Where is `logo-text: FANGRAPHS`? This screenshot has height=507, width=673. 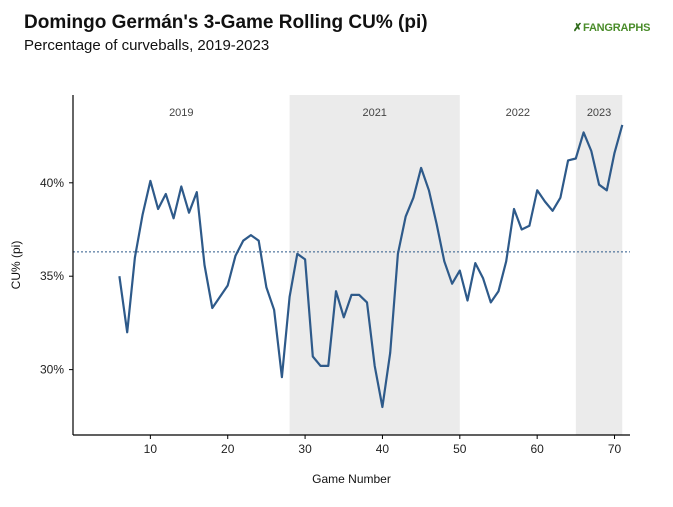 logo-text: FANGRAPHS is located at coordinates (617, 28).